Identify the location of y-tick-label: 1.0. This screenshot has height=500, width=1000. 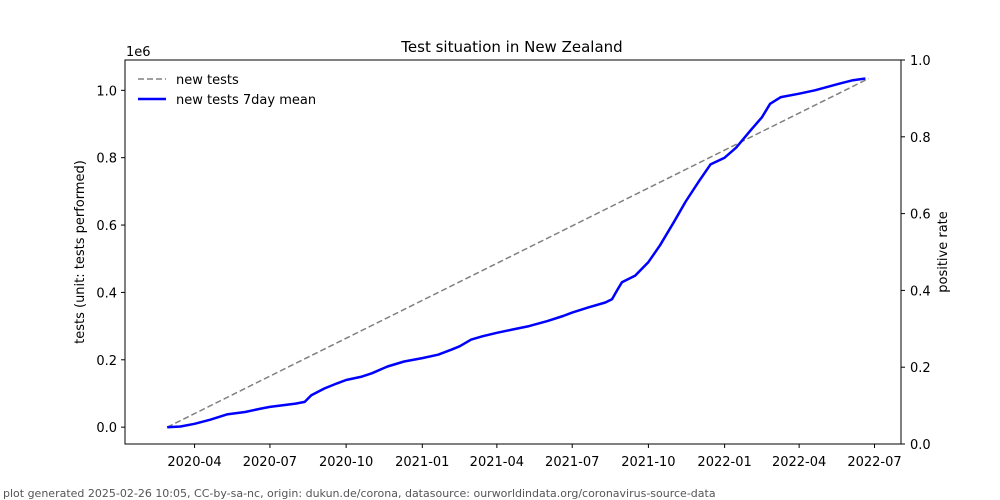
(106, 91).